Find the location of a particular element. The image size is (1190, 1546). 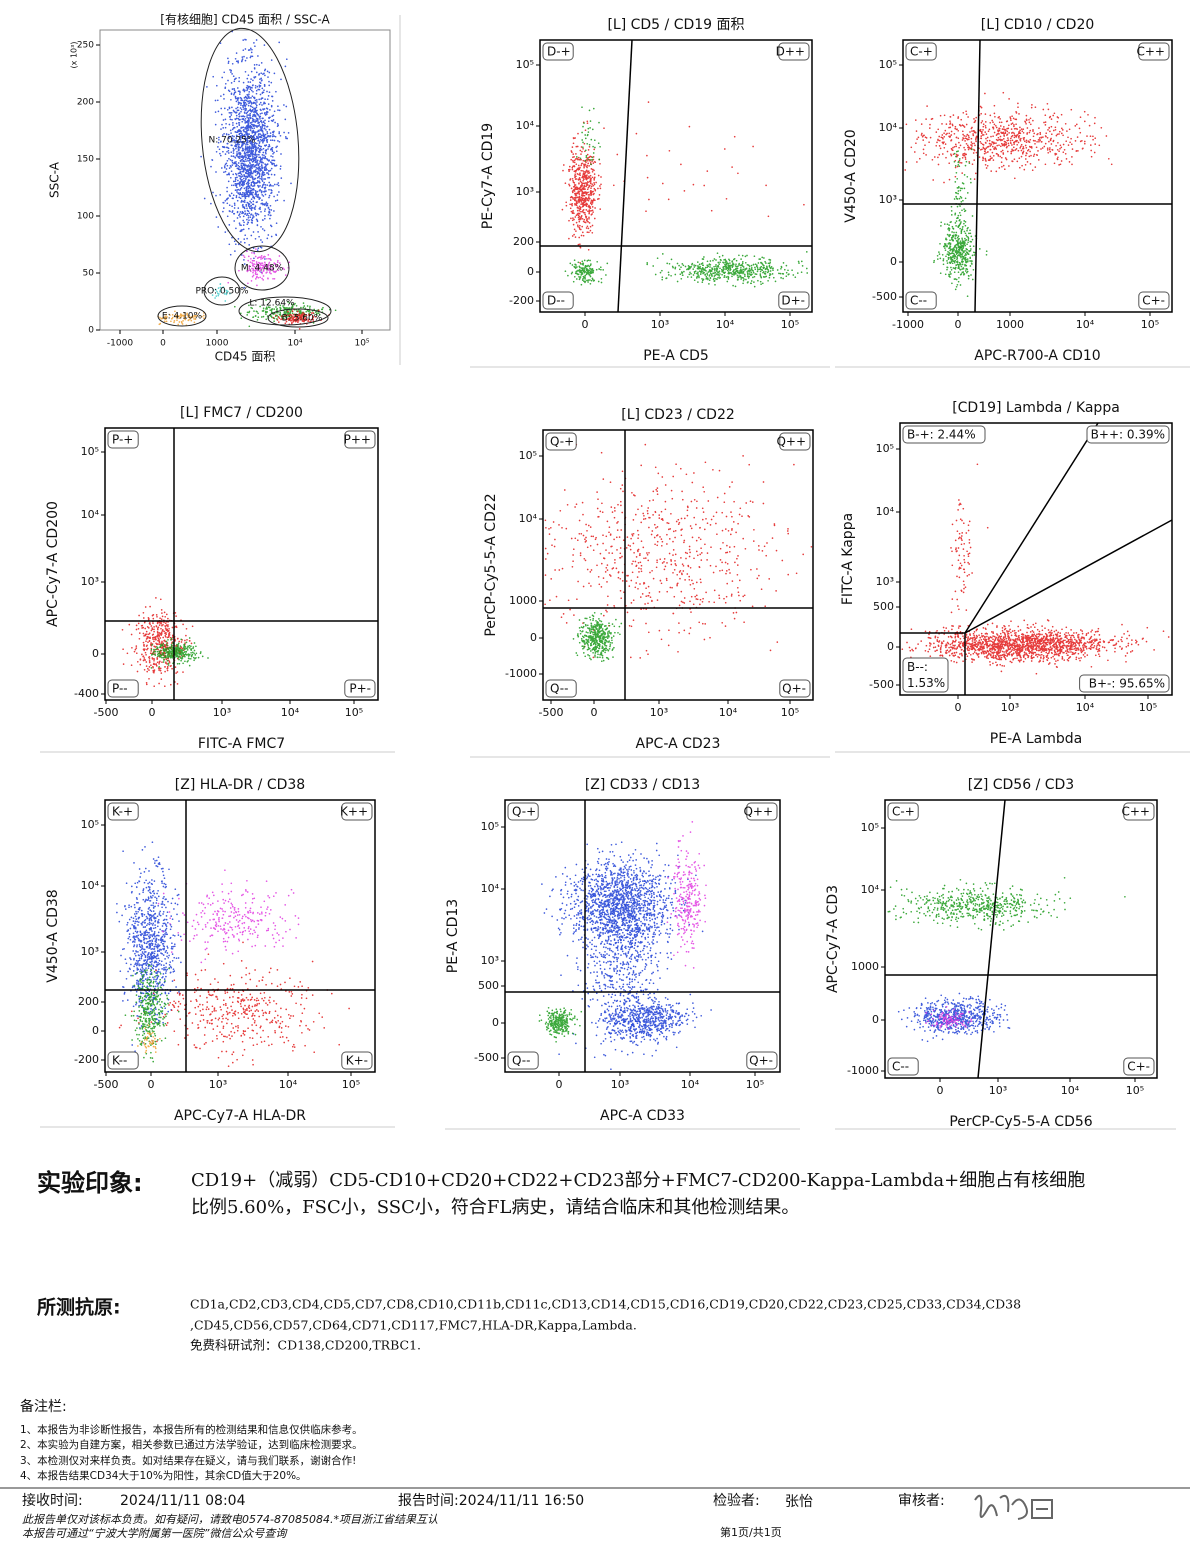

quadrant-label: C-- is located at coordinates (900, 1067).